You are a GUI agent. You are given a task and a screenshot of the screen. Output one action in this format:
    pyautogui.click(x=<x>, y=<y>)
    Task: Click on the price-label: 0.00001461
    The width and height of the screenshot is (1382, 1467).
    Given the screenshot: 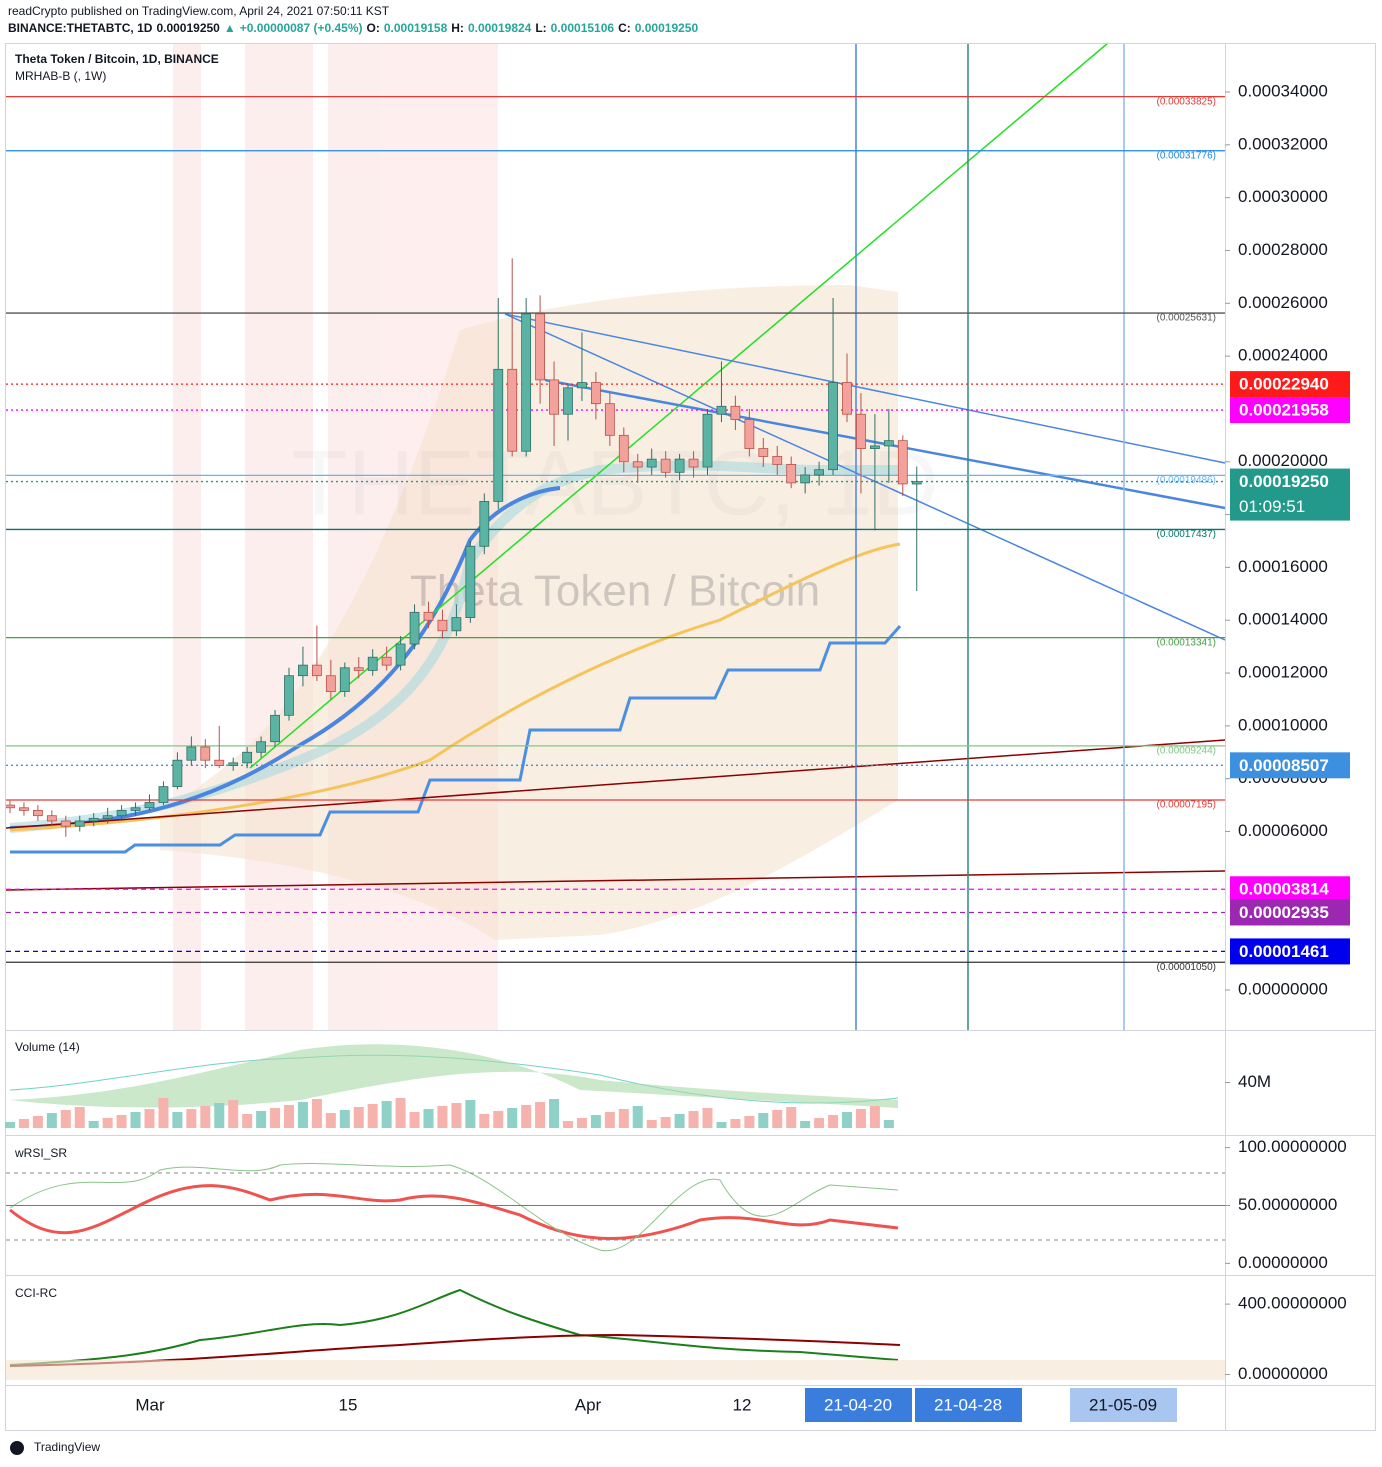 What is the action you would take?
    pyautogui.click(x=1284, y=951)
    